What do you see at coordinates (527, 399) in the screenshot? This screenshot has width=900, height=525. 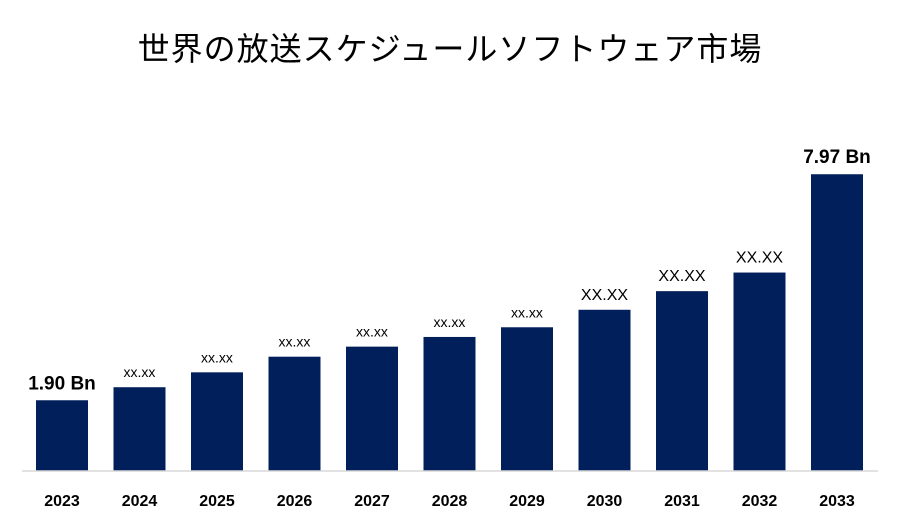 I see `bar-2029` at bounding box center [527, 399].